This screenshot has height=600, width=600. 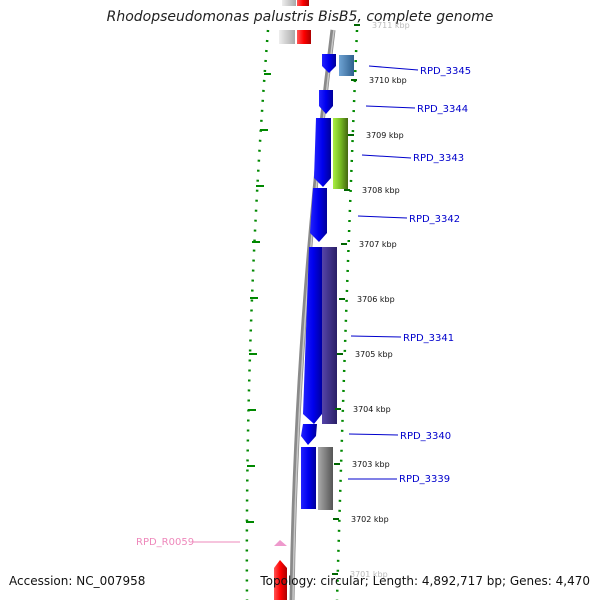 What do you see at coordinates (388, 80) in the screenshot?
I see `scale-tick-label: 3710 kbp` at bounding box center [388, 80].